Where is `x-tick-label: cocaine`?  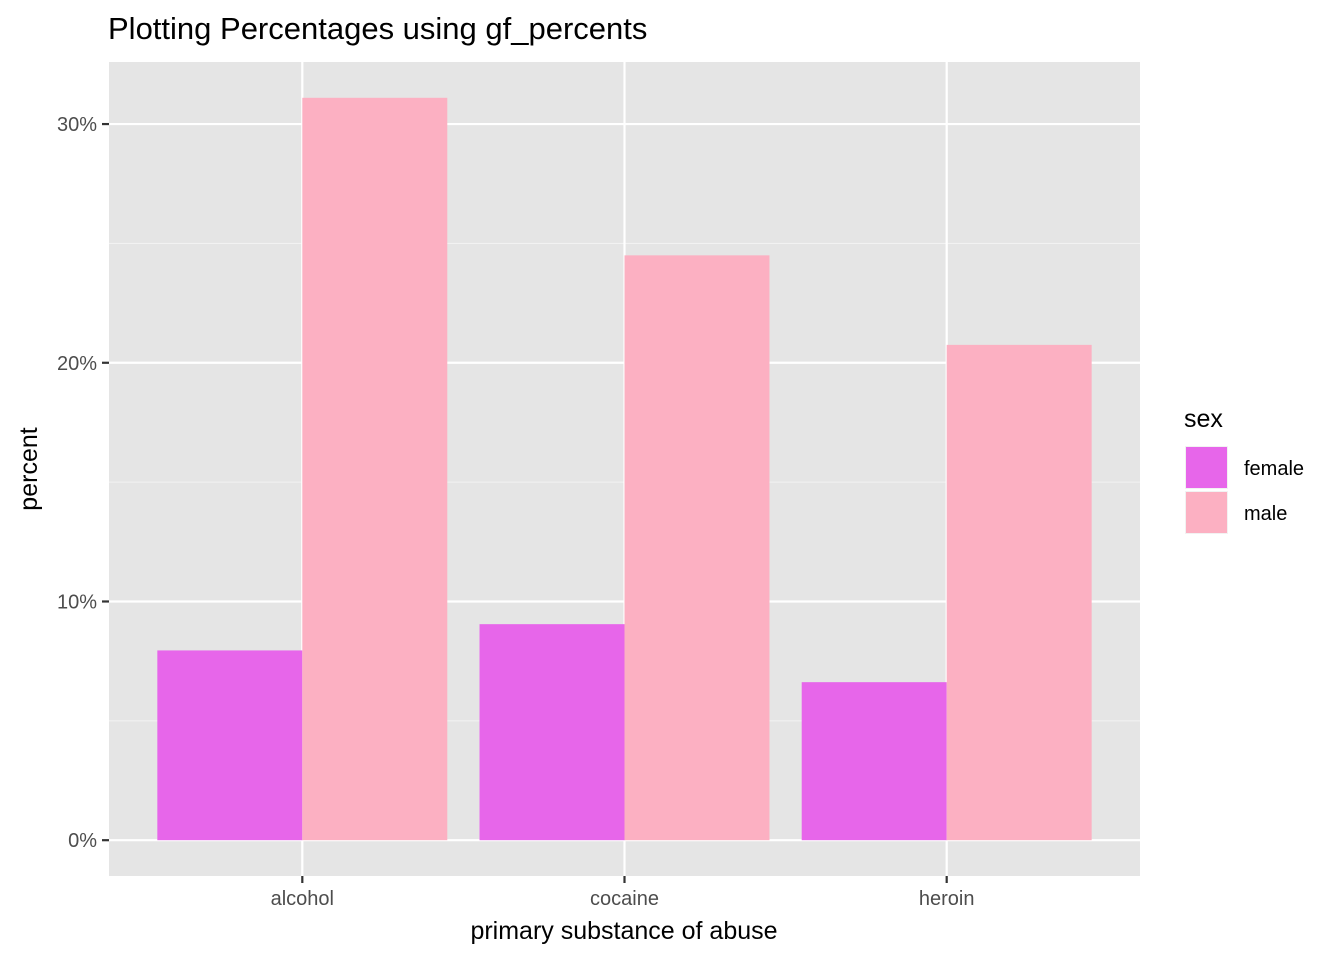
x-tick-label: cocaine is located at coordinates (624, 899).